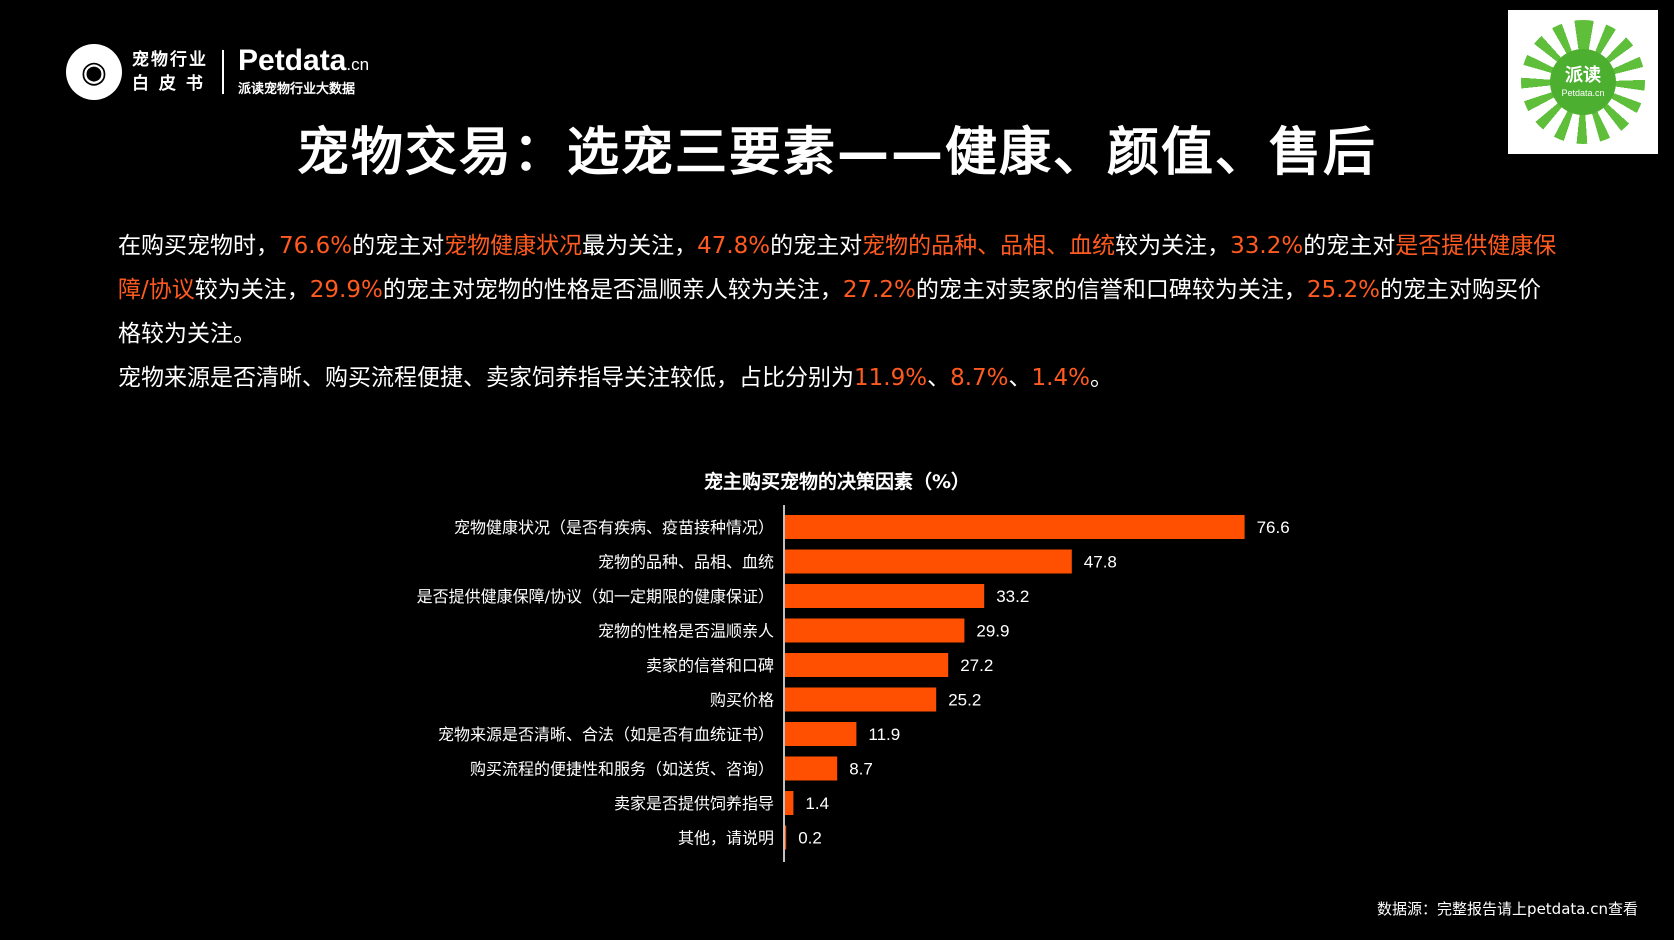 This screenshot has width=1674, height=940. I want to click on value-label: 11.9, so click(884, 734).